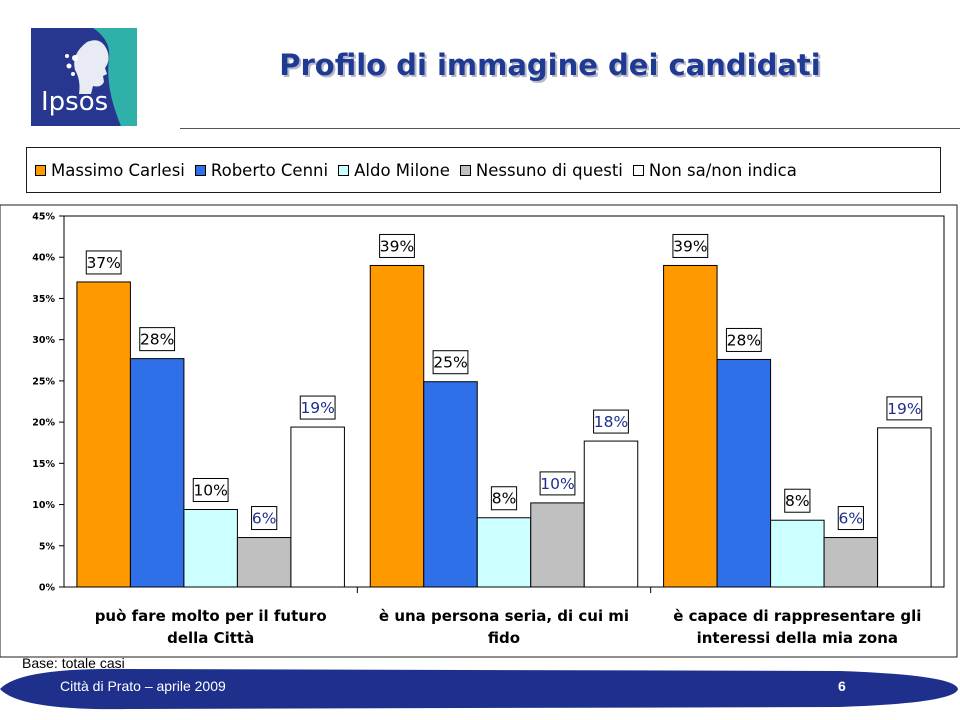 This screenshot has height=720, width=960. Describe the element at coordinates (73, 663) in the screenshot. I see `base-note: Base: totale casi` at that location.